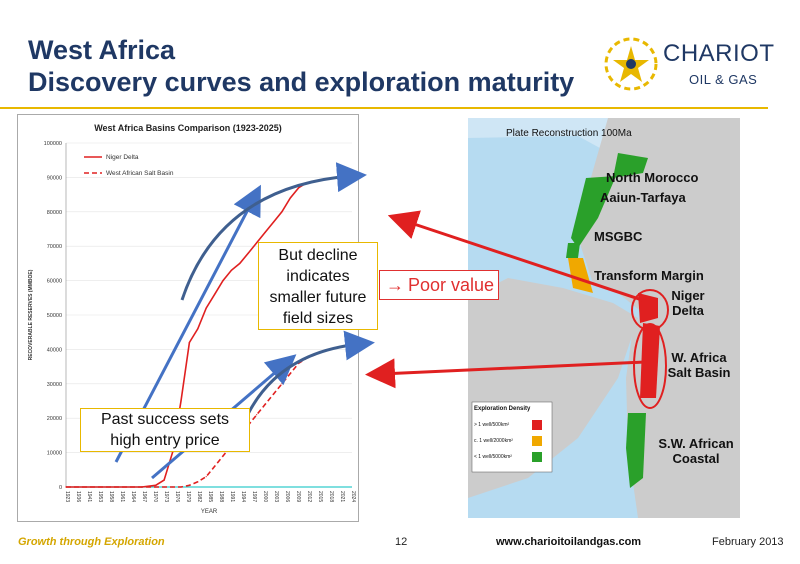 Image resolution: width=800 pixels, height=564 pixels. Describe the element at coordinates (318, 297) in the screenshot. I see `decline-line-3: smaller future` at that location.